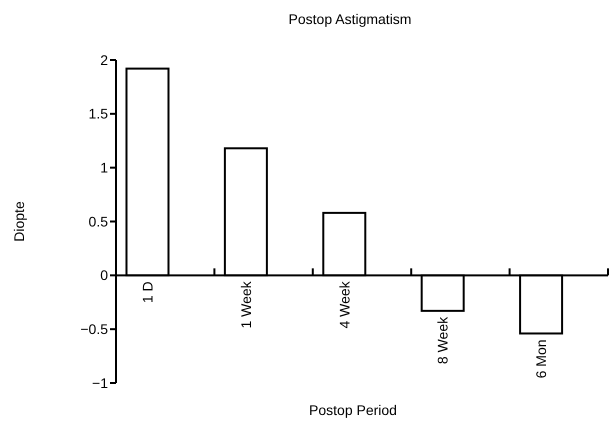 This screenshot has width=610, height=424. Describe the element at coordinates (541, 358) in the screenshot. I see `x-tick-label: 6 Mon` at that location.